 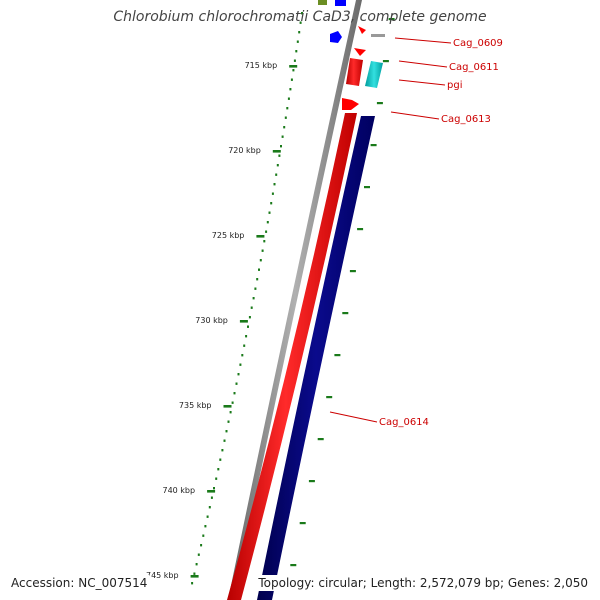 I want to click on feature-gray-marker, so click(x=378, y=35).